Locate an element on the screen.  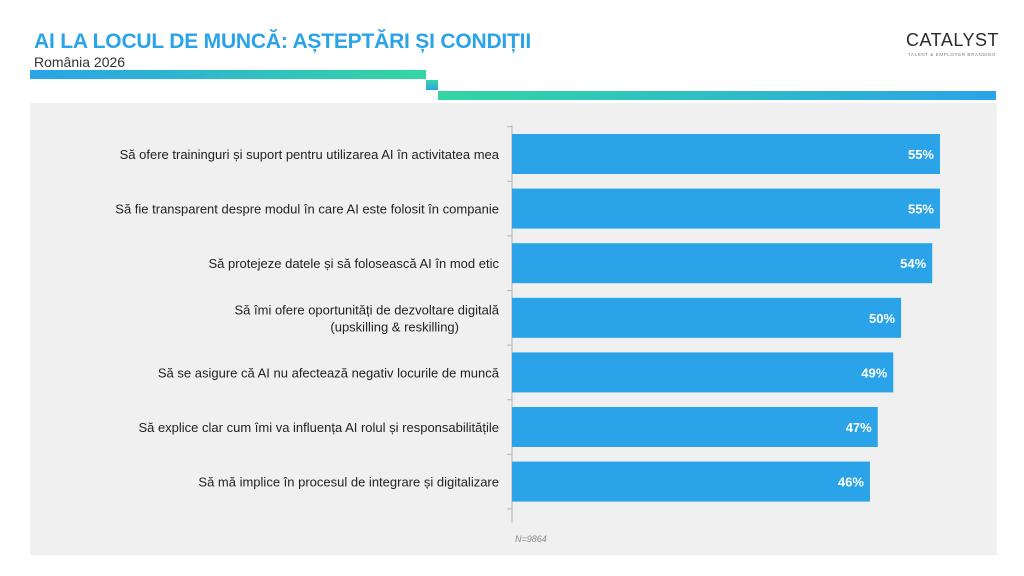
bar-value-label: 47% is located at coordinates (859, 427).